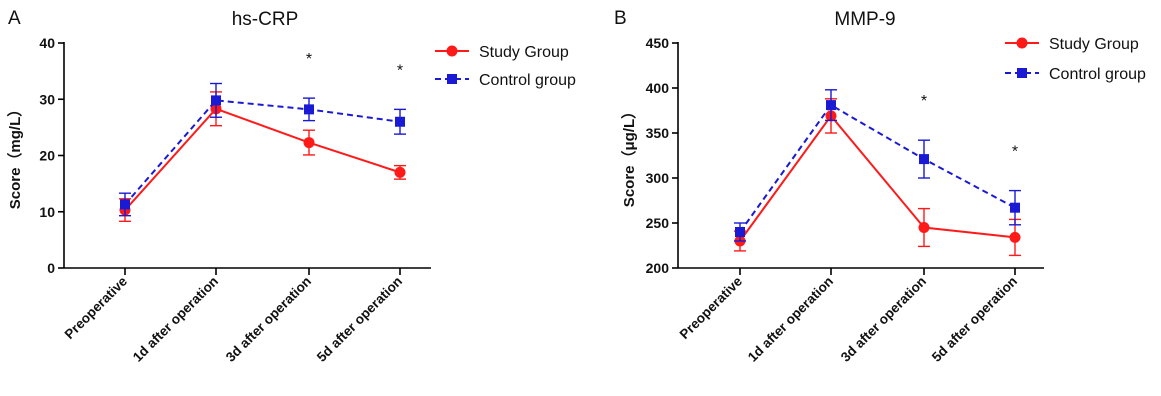 This screenshot has width=1161, height=396. What do you see at coordinates (864, 19) in the screenshot?
I see `chart-title: MMP-9` at bounding box center [864, 19].